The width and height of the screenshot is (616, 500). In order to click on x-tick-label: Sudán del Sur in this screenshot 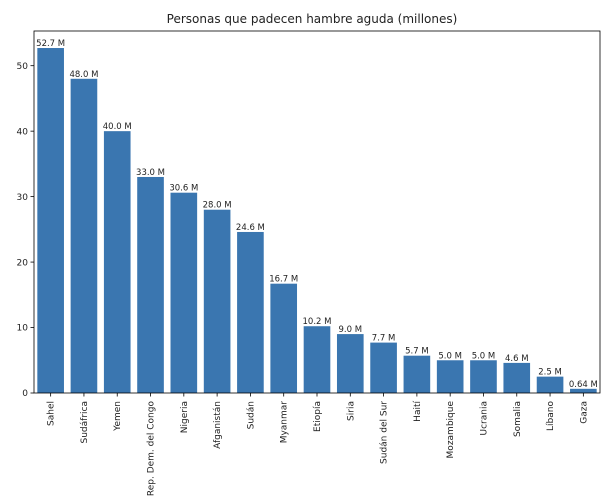, I will do `click(385, 432)`.